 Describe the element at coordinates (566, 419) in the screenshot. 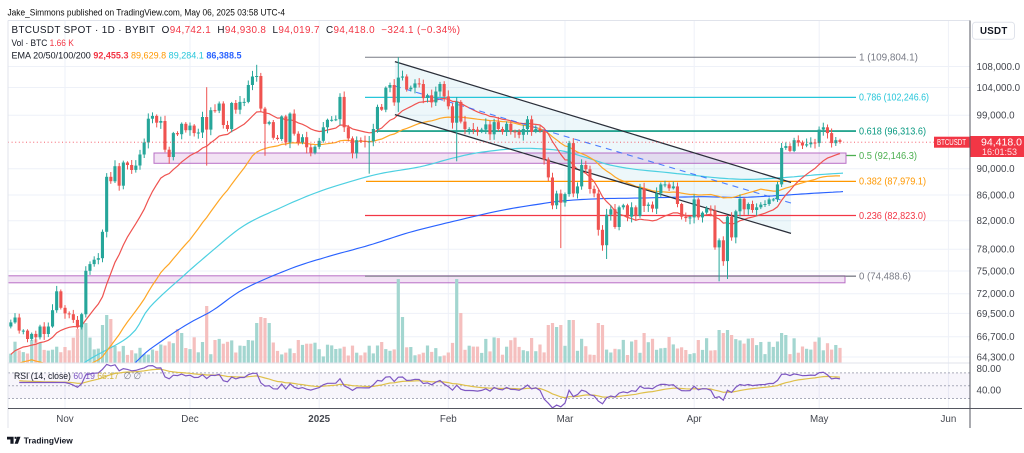

I see `svg-text: Mar` at that location.